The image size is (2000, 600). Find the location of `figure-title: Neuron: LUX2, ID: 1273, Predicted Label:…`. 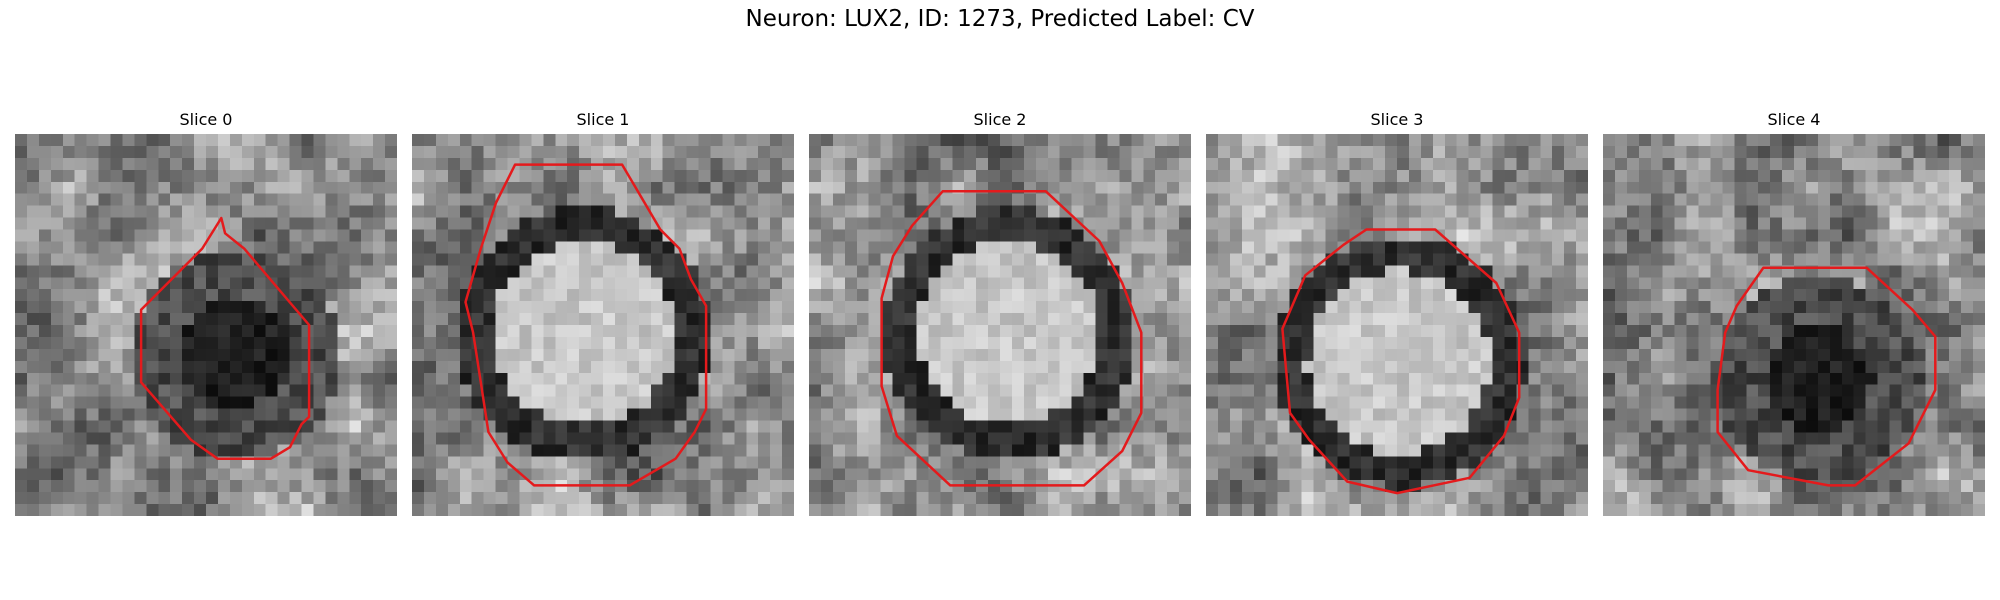

figure-title: Neuron: LUX2, ID: 1273, Predicted Label:… is located at coordinates (1000, 19).